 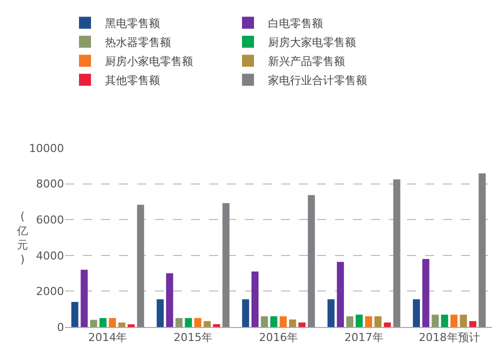 What do you see at coordinates (22, 238) in the screenshot?
I see `y-axis-title: (亿元)` at bounding box center [22, 238].